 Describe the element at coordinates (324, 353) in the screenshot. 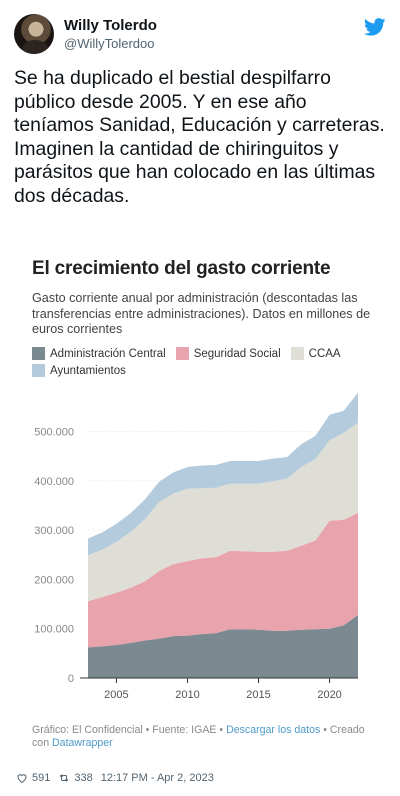

I see `legend-label: CCAA` at that location.